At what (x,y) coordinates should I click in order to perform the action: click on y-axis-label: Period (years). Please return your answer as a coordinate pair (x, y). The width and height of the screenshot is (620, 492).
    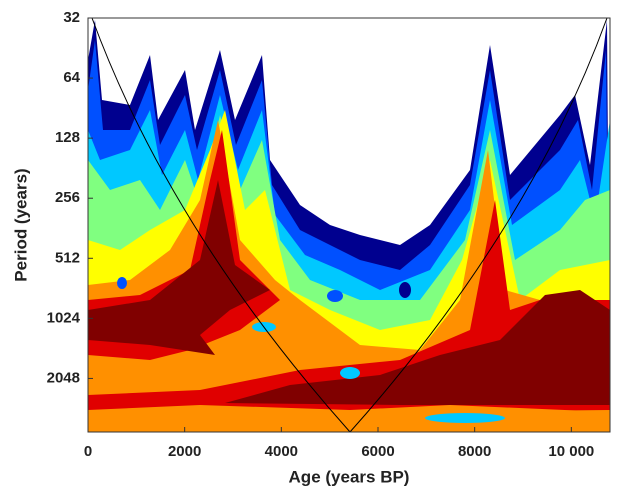
    Looking at the image, I should click on (20, 224).